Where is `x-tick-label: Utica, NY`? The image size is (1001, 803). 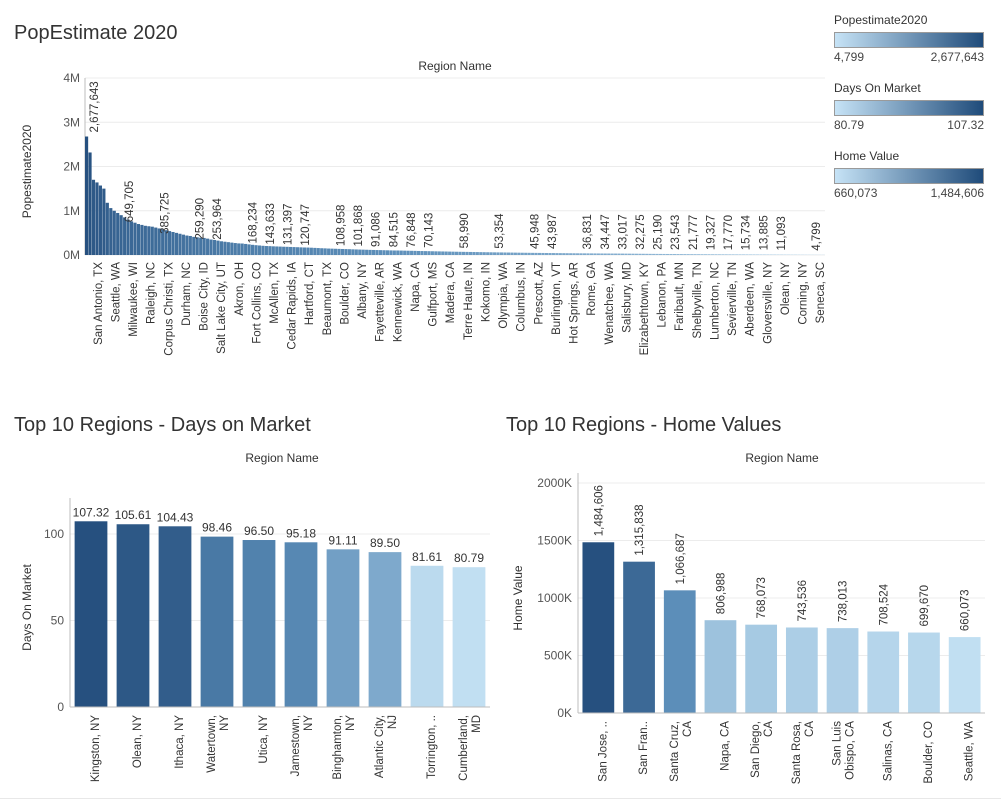
x-tick-label: Utica, NY is located at coordinates (264, 739).